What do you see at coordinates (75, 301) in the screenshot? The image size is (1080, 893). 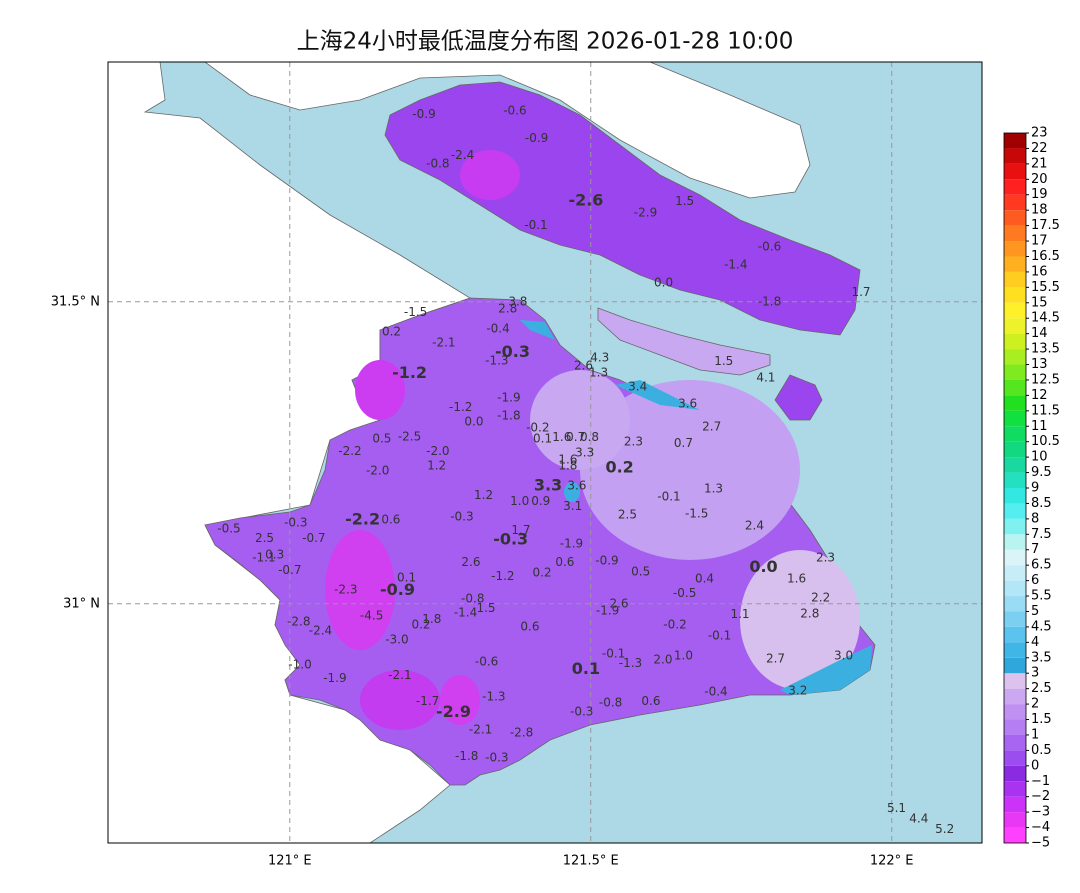 I see `y-tick-label: 31.5° N` at bounding box center [75, 301].